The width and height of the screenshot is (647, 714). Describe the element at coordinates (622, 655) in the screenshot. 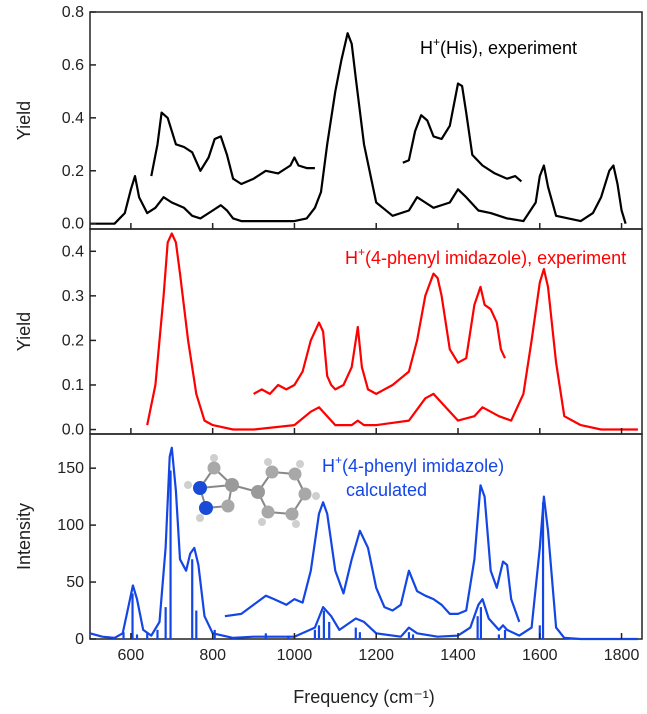

I see `x-tick-label: 1800` at that location.